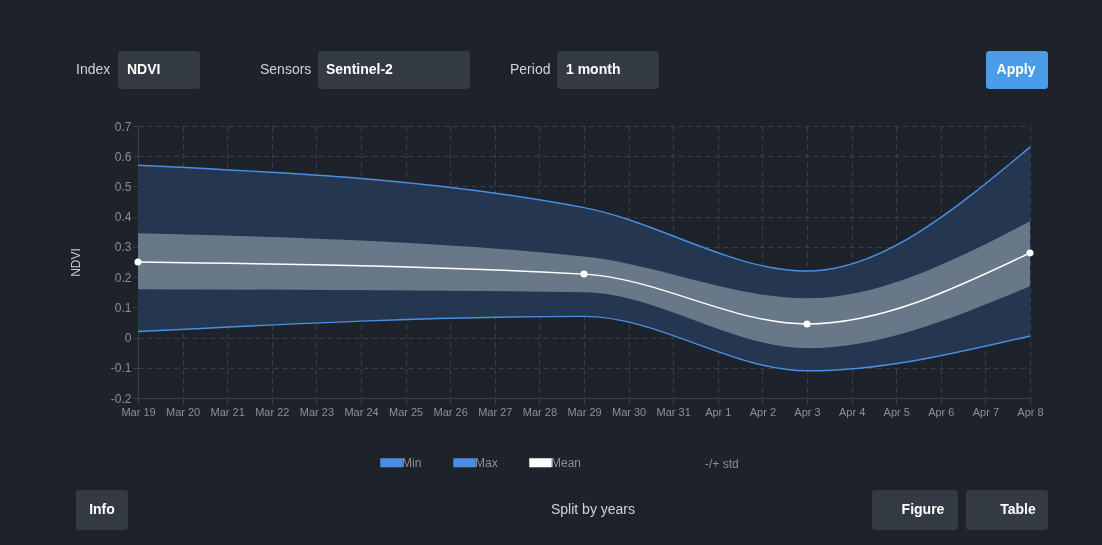 This screenshot has width=1102, height=545. What do you see at coordinates (183, 411) in the screenshot?
I see `x-tick-label: Mar 20` at bounding box center [183, 411].